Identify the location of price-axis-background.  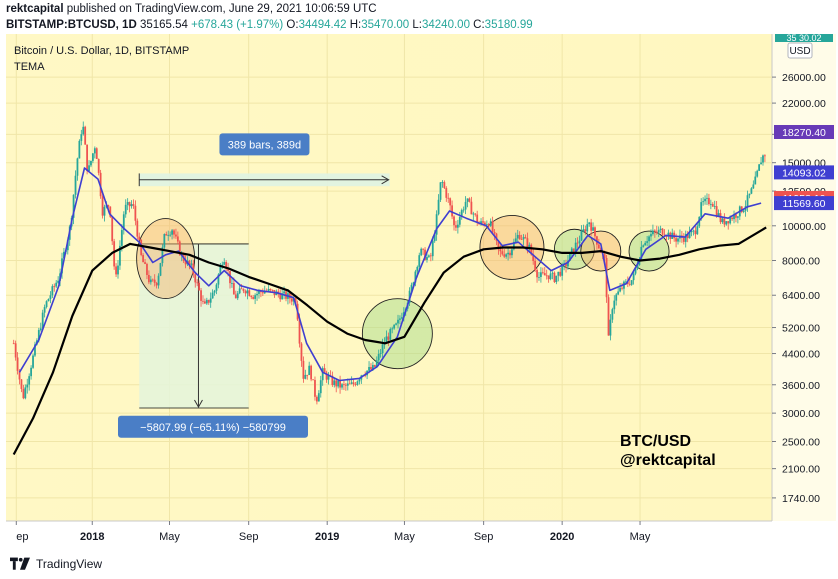
(804, 277).